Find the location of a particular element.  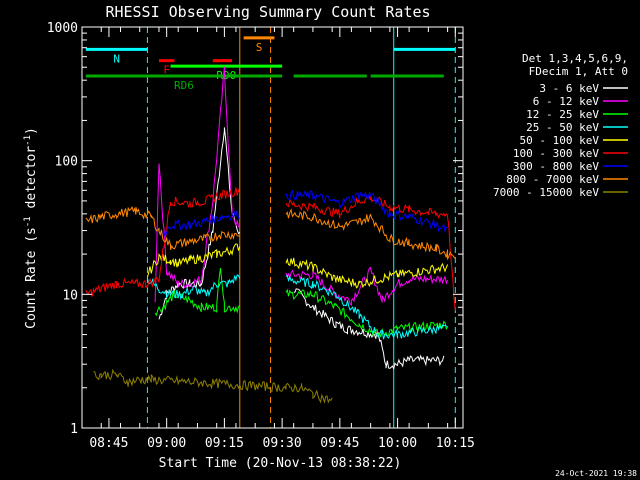

state-bar-label: RD6 is located at coordinates (184, 85).